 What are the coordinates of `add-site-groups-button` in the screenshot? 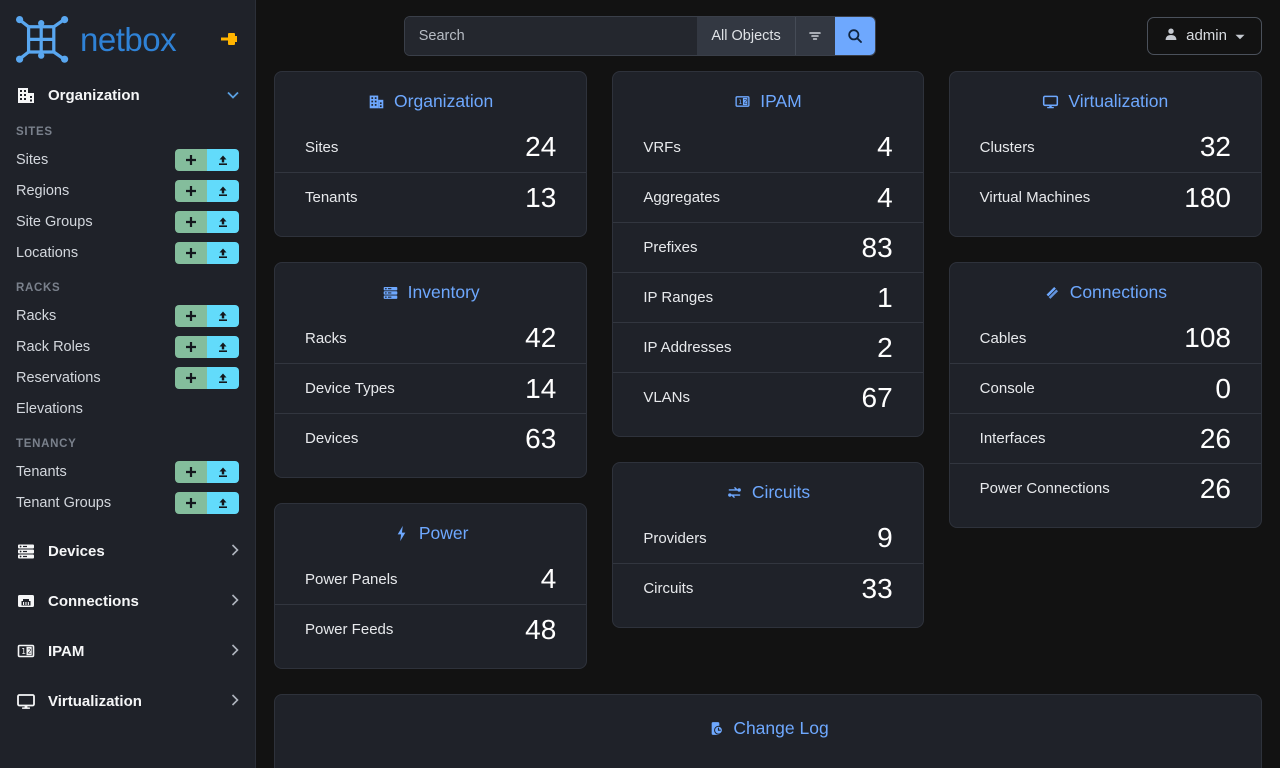 It's located at (191, 221).